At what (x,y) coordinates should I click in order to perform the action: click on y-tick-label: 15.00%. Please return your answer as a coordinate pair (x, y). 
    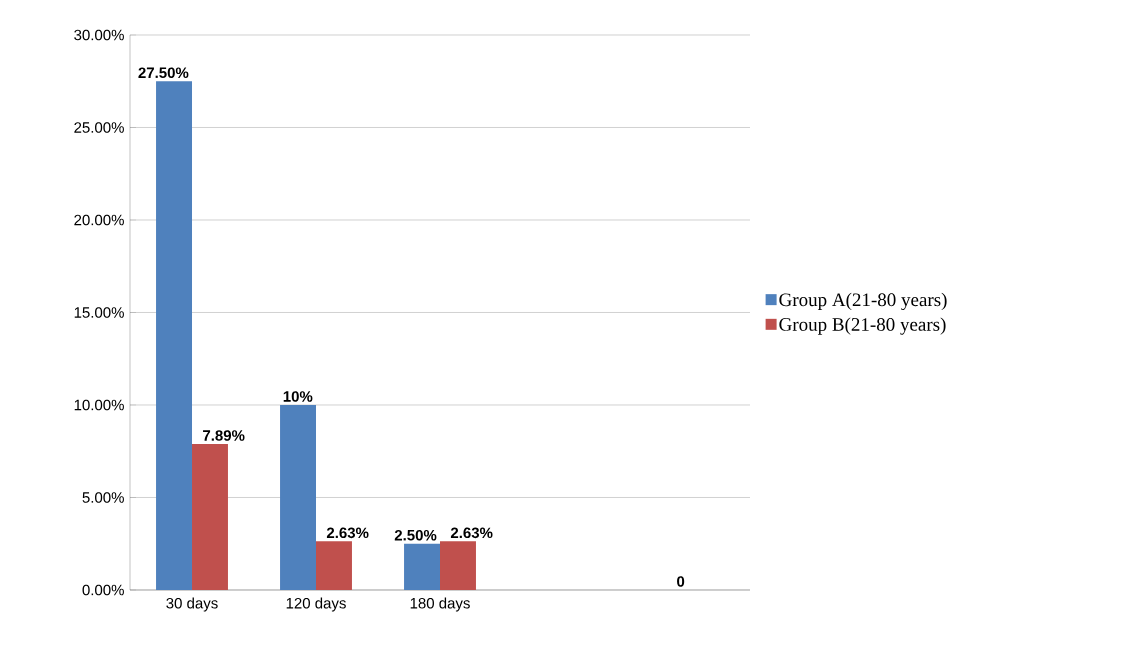
    Looking at the image, I should click on (99, 312).